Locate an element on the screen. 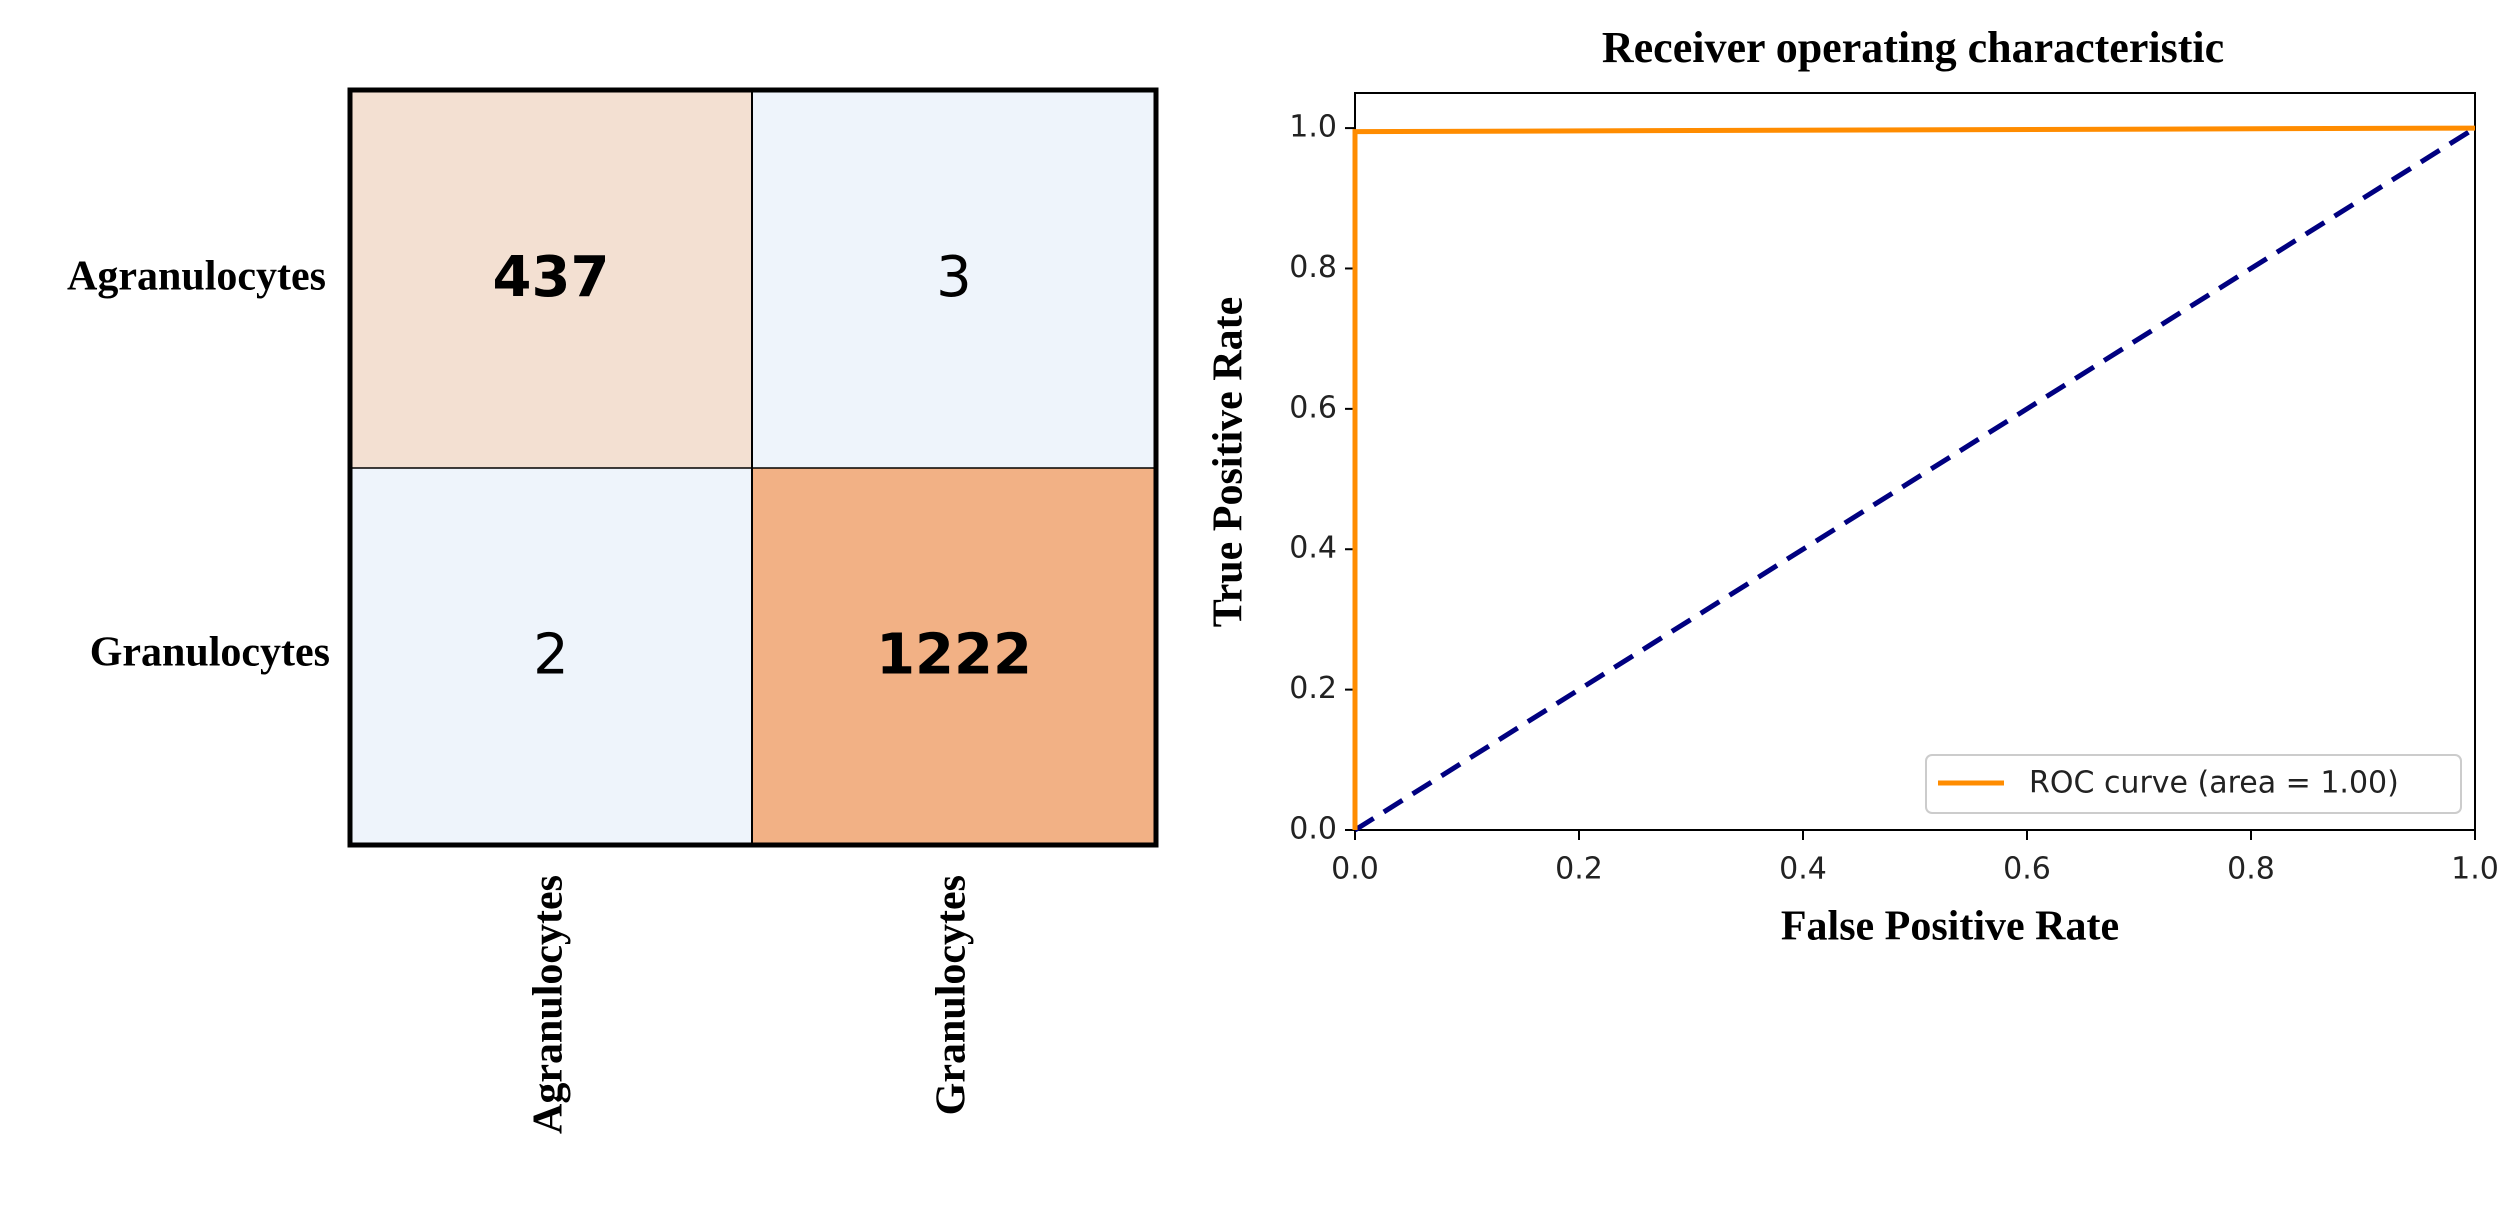 The width and height of the screenshot is (2512, 1224). x-tick-label: 1.0 is located at coordinates (2475, 869).